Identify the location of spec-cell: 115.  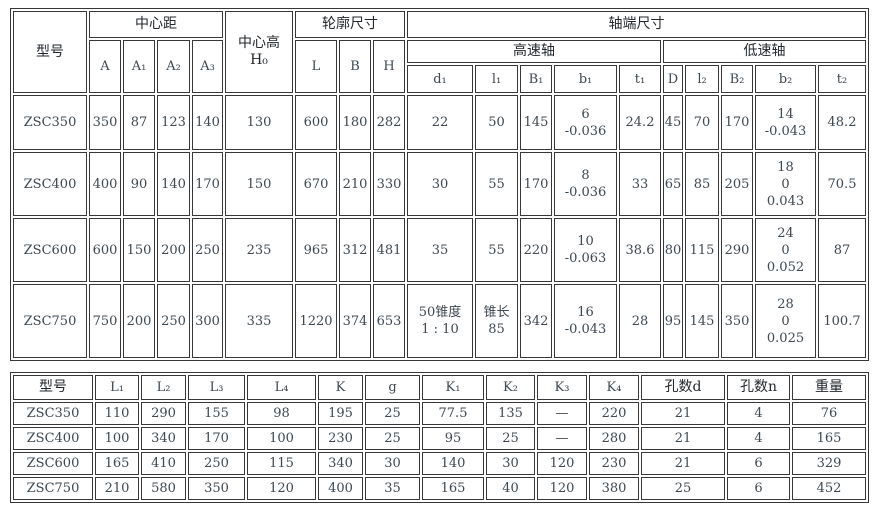
(702, 250).